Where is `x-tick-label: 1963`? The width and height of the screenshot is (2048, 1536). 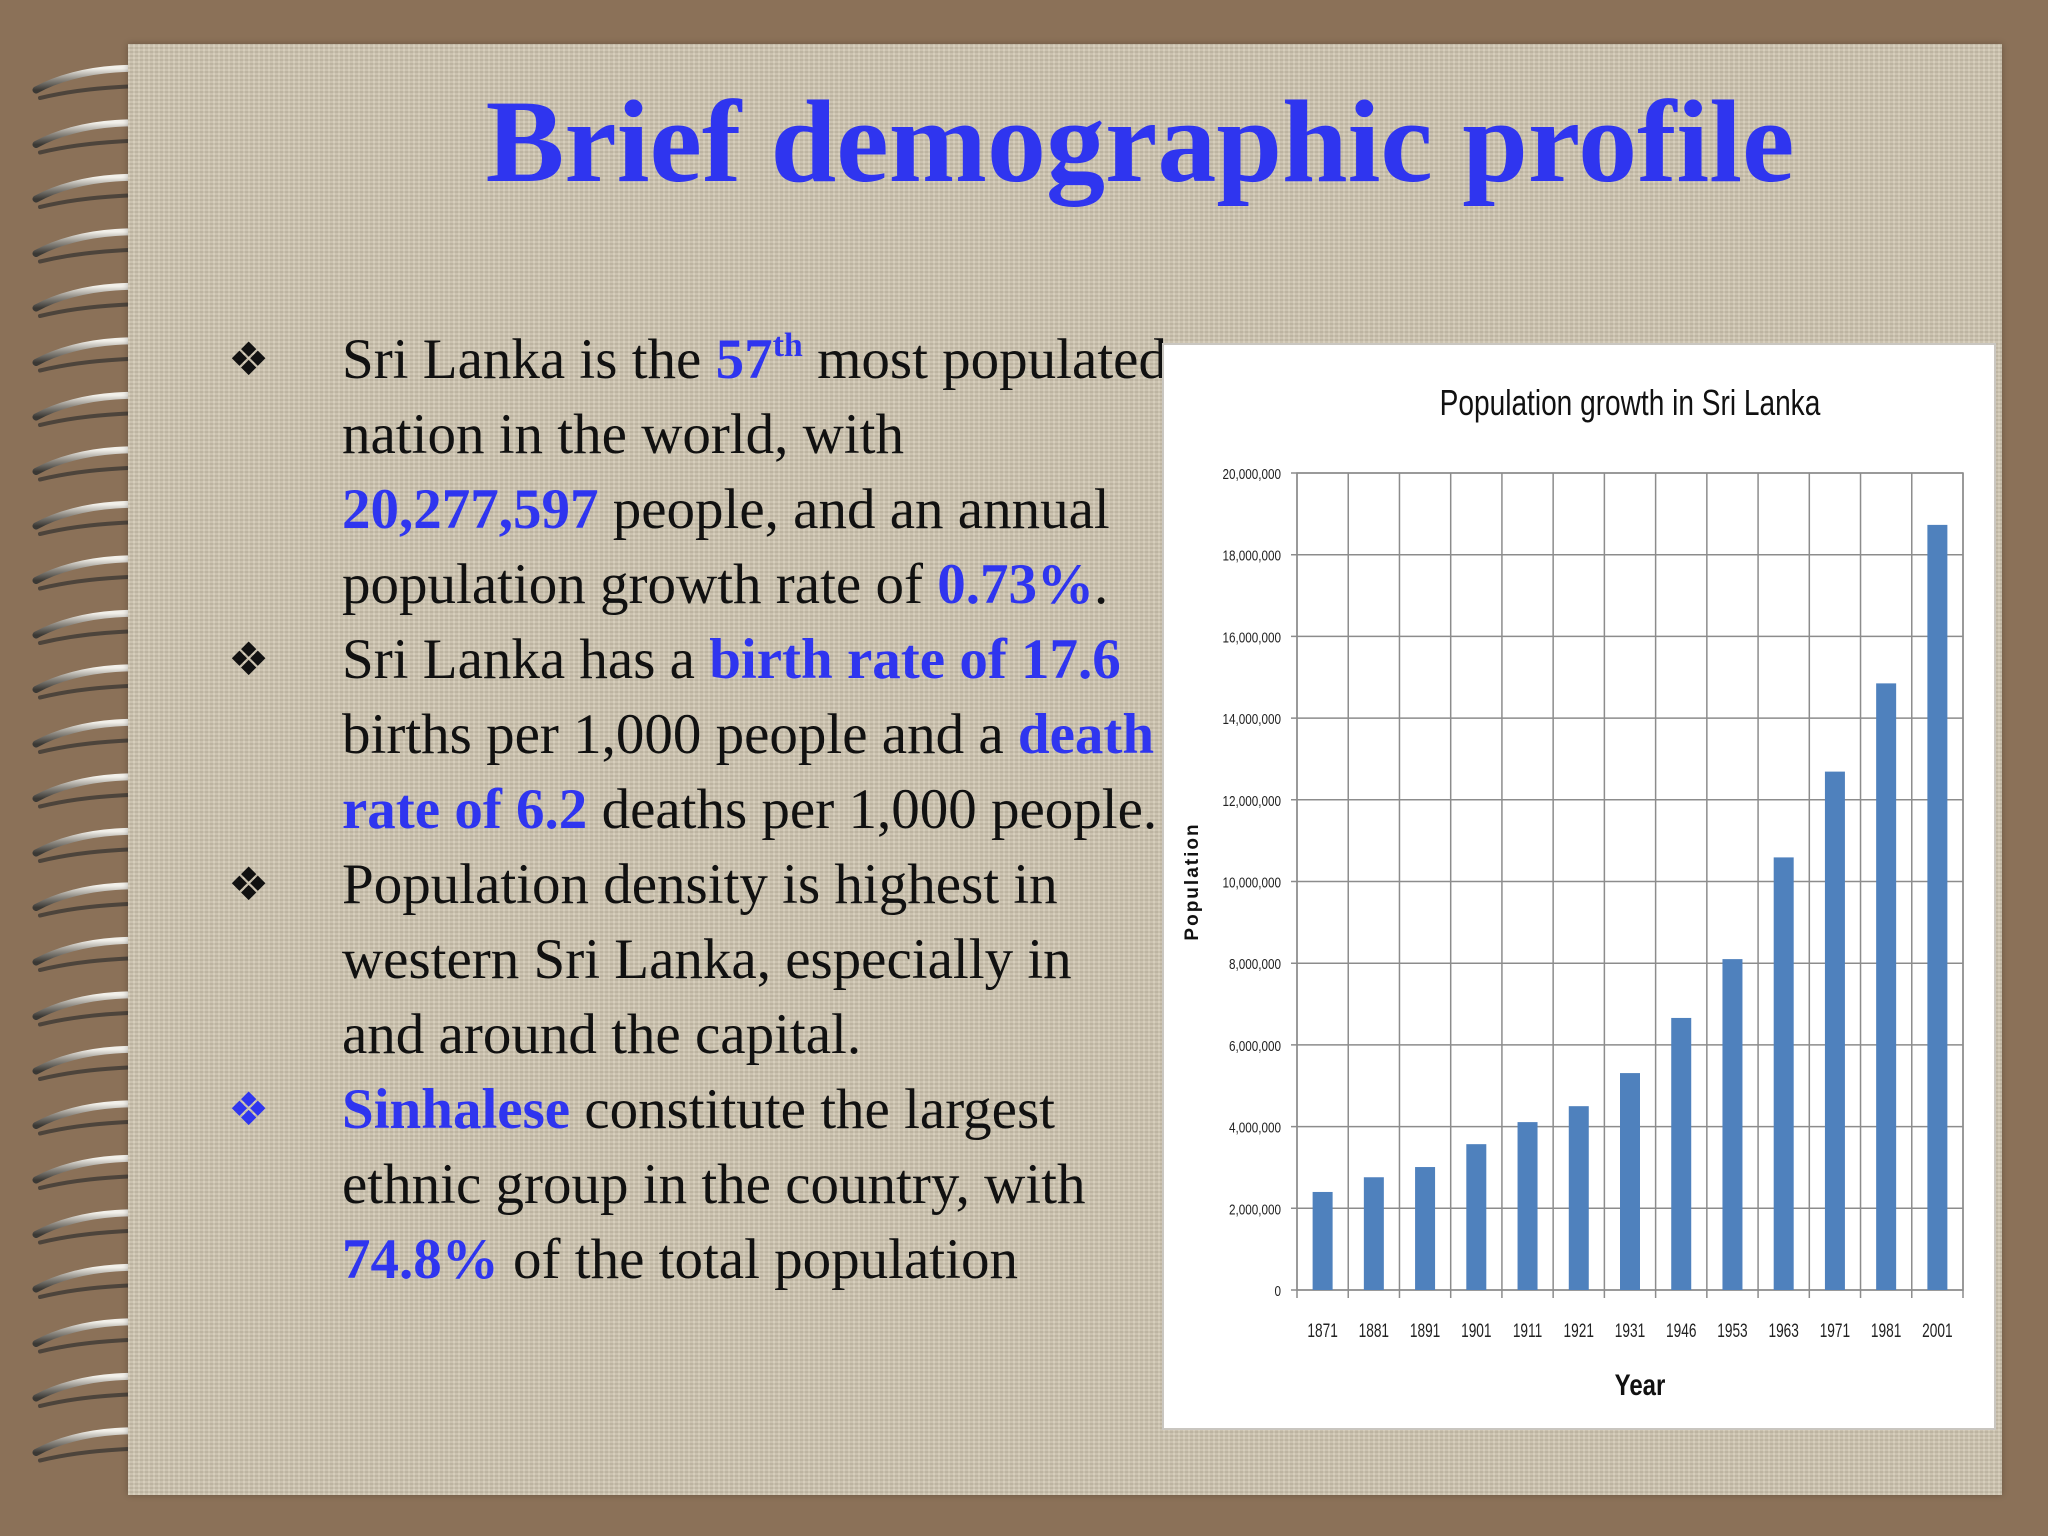 x-tick-label: 1963 is located at coordinates (1783, 1331).